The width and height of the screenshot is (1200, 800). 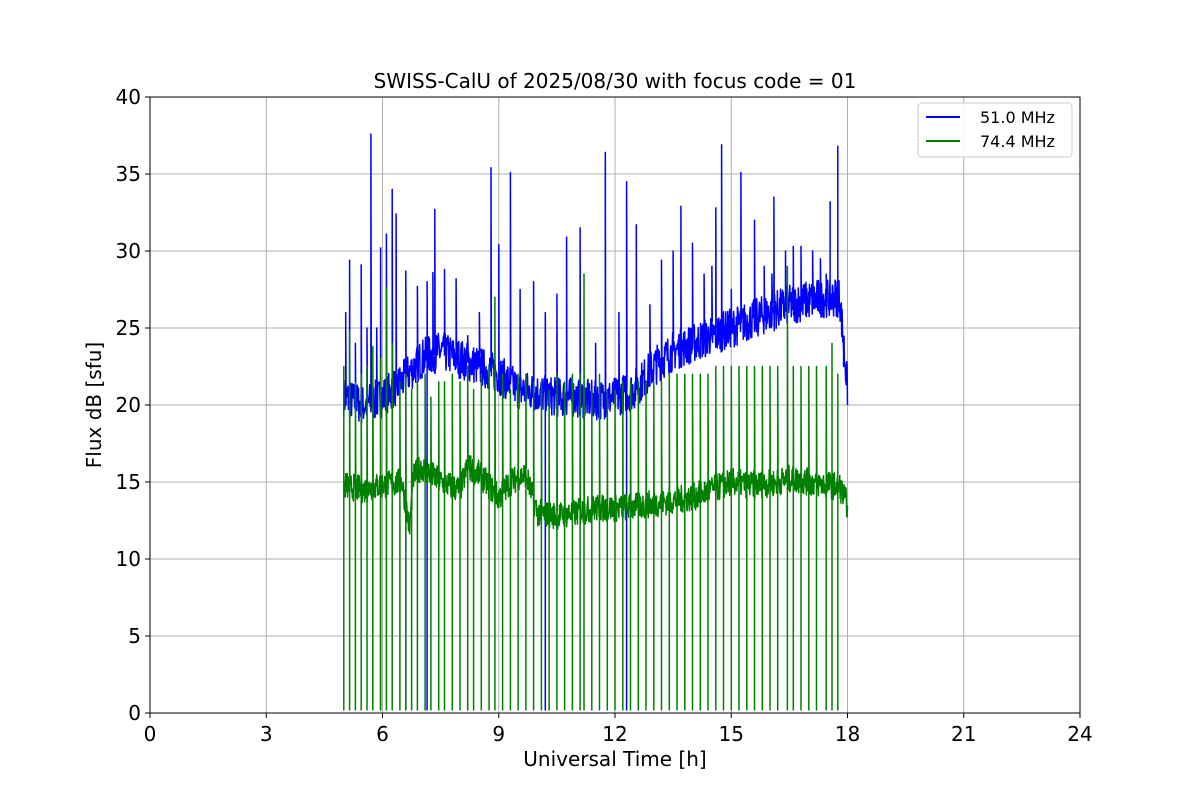 What do you see at coordinates (1079, 734) in the screenshot?
I see `x-tick-label: 24` at bounding box center [1079, 734].